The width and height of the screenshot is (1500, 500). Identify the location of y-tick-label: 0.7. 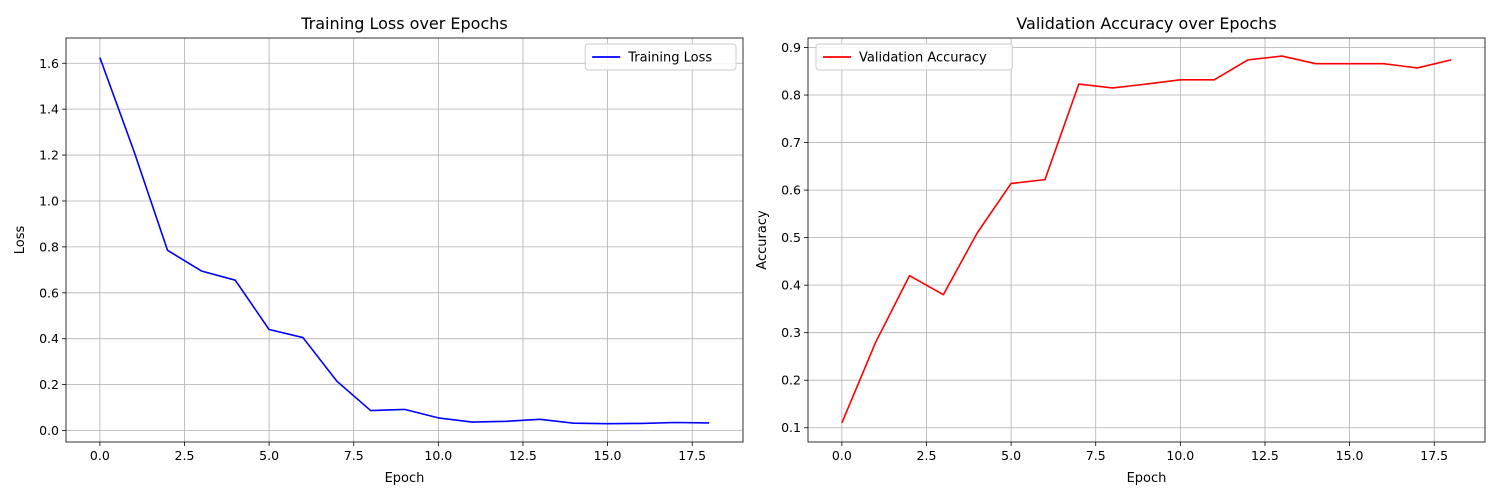
(791, 142).